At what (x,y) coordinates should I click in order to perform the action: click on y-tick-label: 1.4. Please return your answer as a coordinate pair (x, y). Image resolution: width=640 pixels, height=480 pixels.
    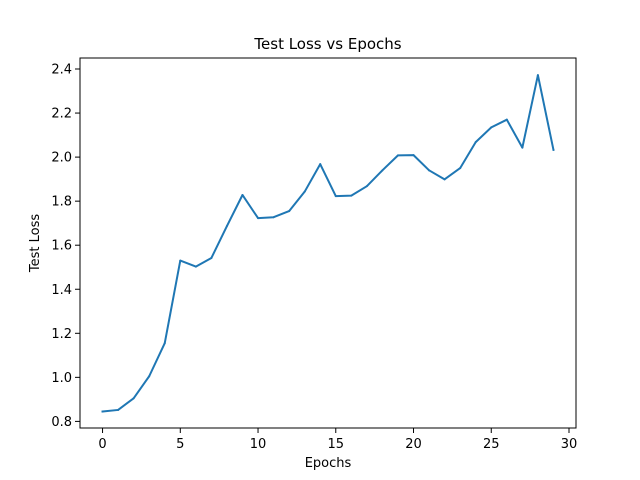
    Looking at the image, I should click on (61, 290).